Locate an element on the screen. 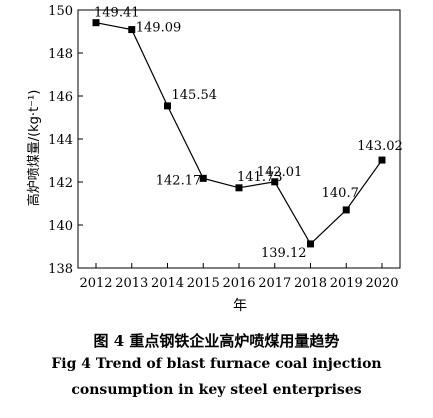 The height and width of the screenshot is (418, 433). y-tick-label: 138 is located at coordinates (60, 269).